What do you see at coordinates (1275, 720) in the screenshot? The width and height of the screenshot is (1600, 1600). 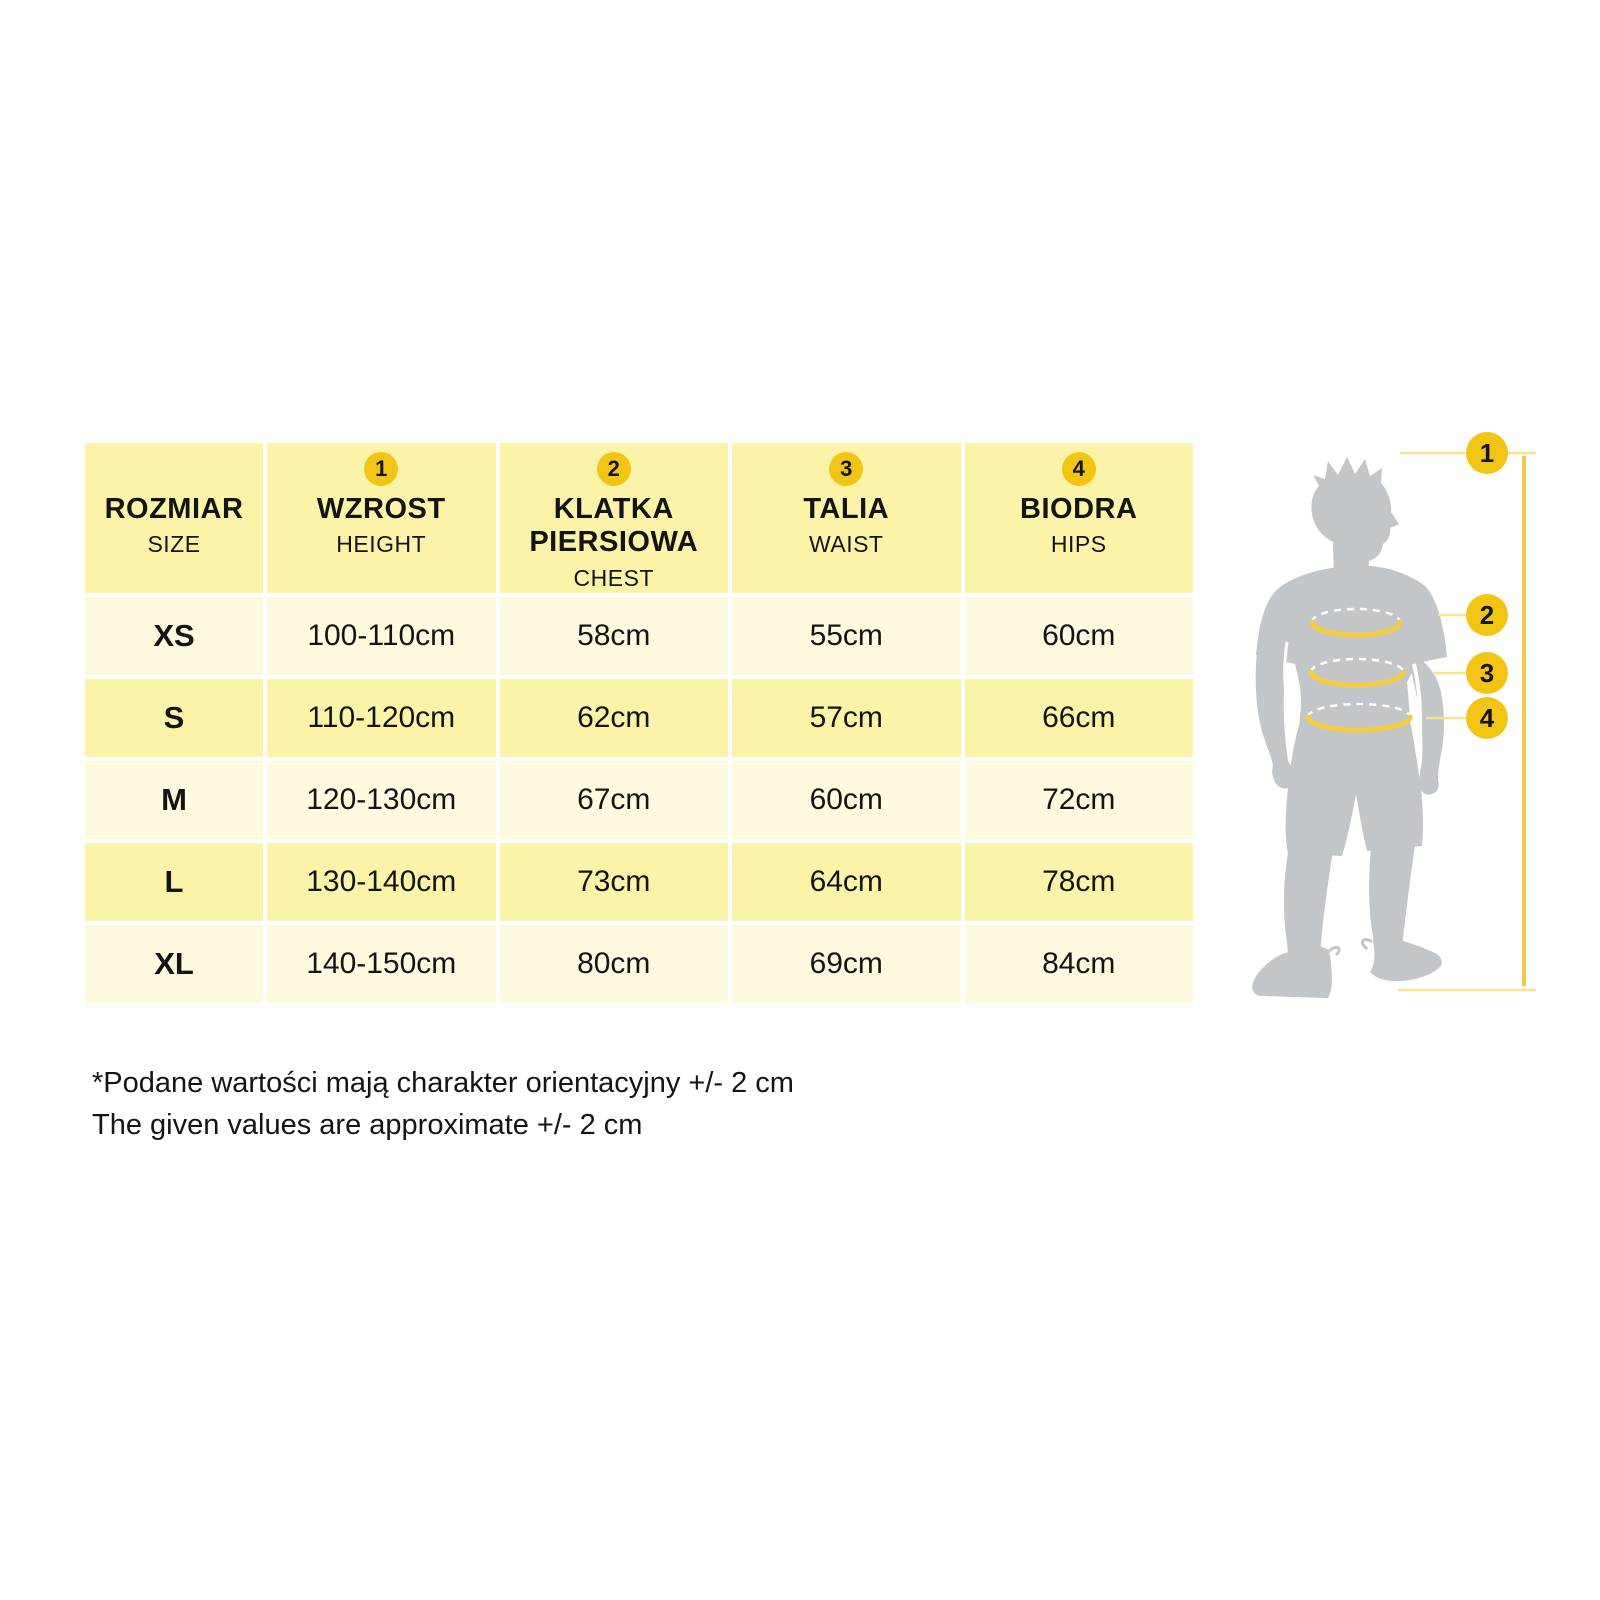 I see `silhouette-left-arm` at bounding box center [1275, 720].